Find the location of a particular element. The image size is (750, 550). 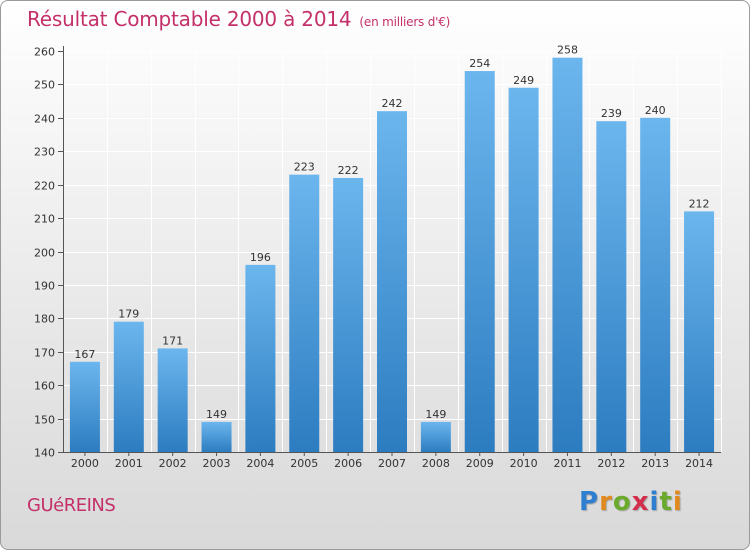

x-tick-label: 2007 is located at coordinates (392, 463).